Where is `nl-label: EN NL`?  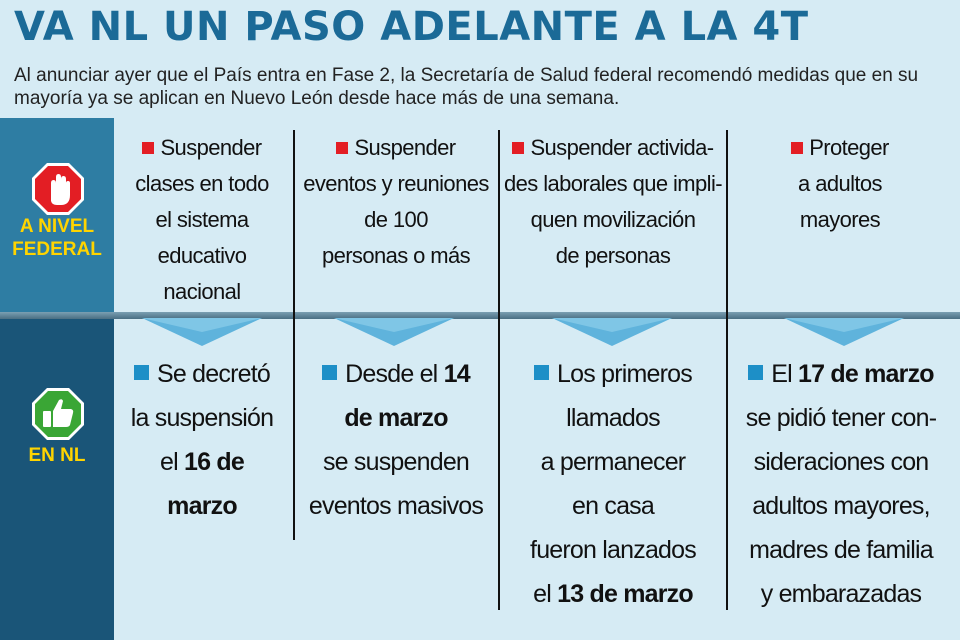
nl-label: EN NL is located at coordinates (57, 455).